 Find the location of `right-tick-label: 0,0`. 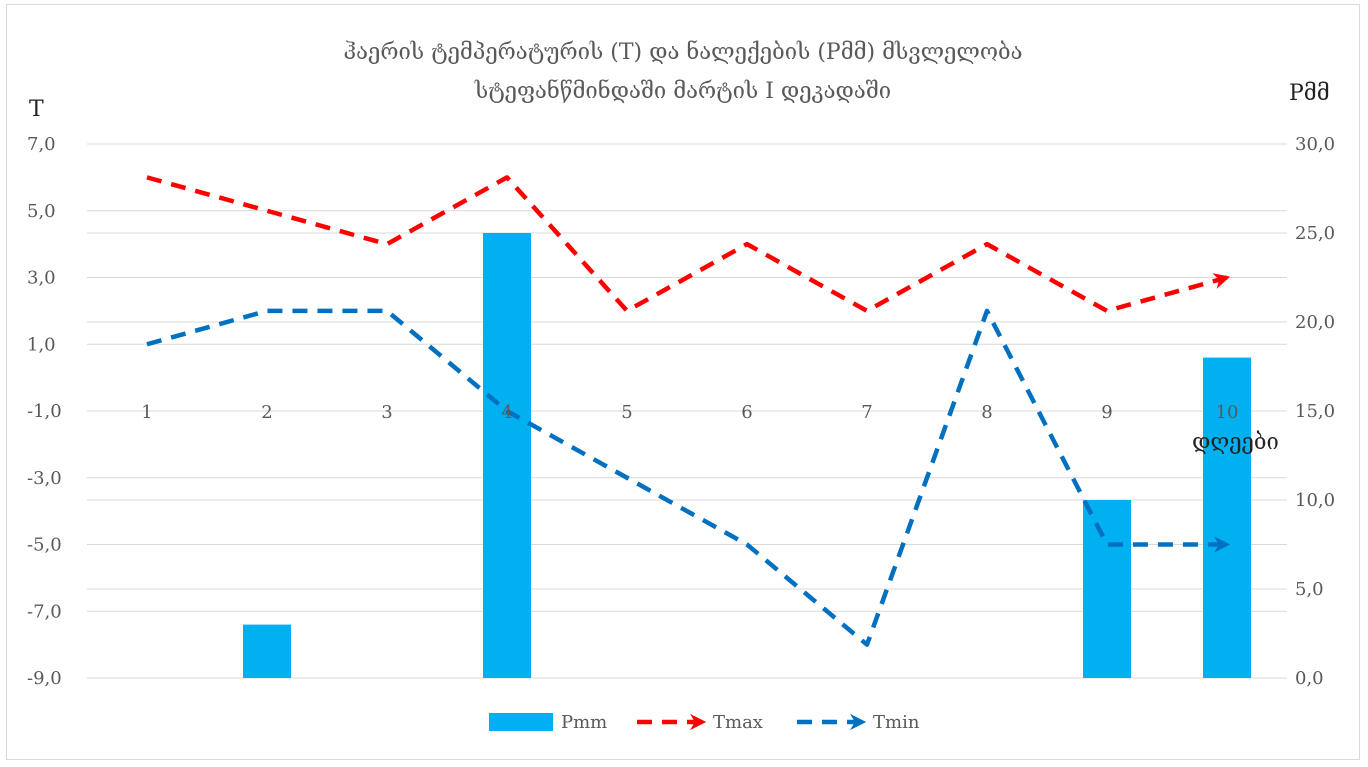

right-tick-label: 0,0 is located at coordinates (1309, 678).